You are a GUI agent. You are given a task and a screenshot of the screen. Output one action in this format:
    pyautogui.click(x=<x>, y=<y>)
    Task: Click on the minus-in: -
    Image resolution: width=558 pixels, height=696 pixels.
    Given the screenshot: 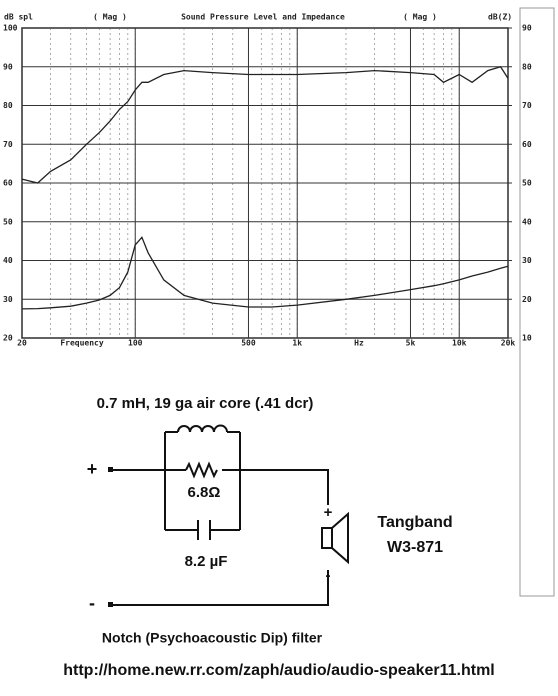 What is the action you would take?
    pyautogui.click(x=92, y=603)
    